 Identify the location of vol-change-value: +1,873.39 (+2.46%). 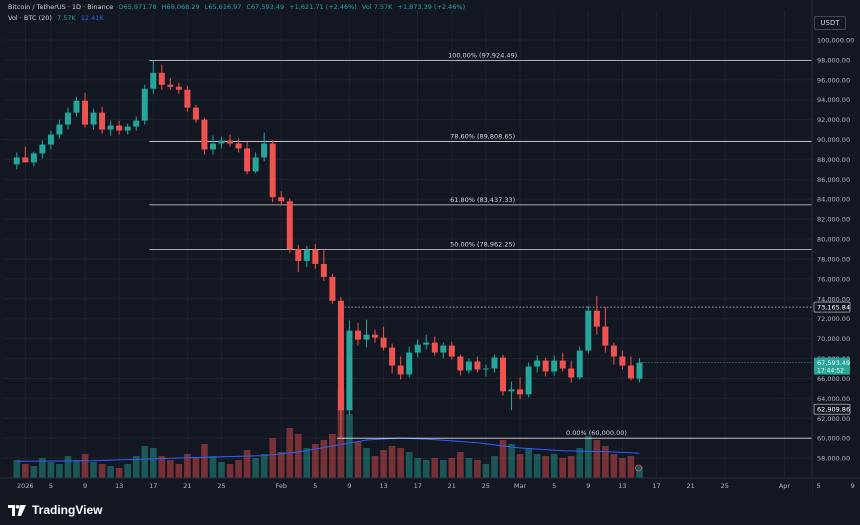
(431, 7).